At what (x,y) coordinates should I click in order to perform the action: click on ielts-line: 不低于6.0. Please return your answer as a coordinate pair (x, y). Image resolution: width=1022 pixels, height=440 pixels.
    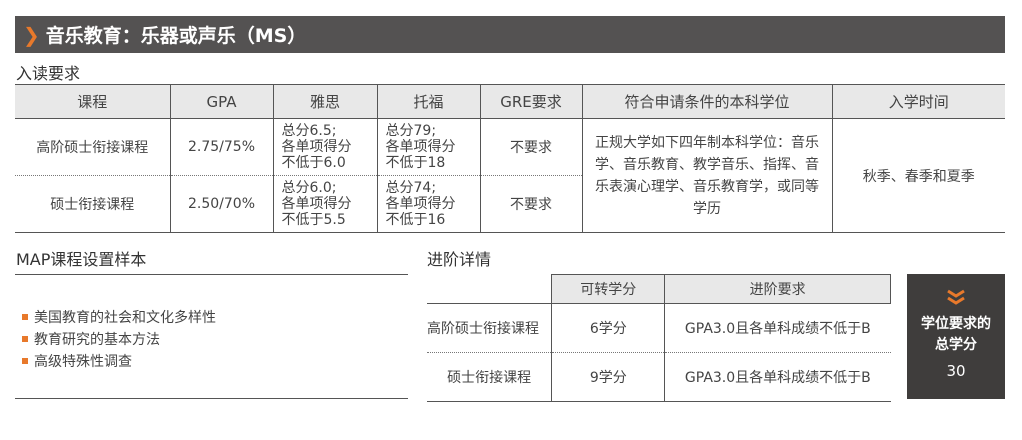
    Looking at the image, I should click on (313, 163).